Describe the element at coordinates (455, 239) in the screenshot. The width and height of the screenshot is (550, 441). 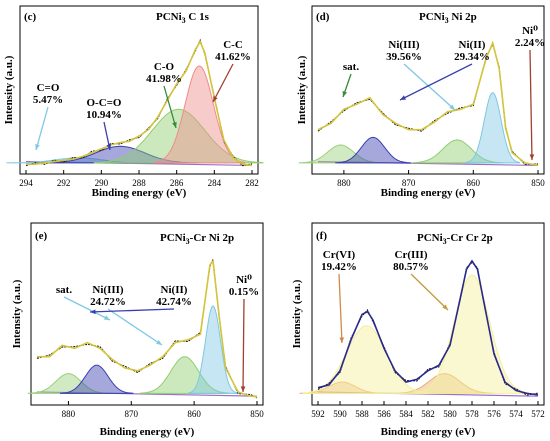
I see `panel-title: PCNi3-Cr Cr 2p` at that location.